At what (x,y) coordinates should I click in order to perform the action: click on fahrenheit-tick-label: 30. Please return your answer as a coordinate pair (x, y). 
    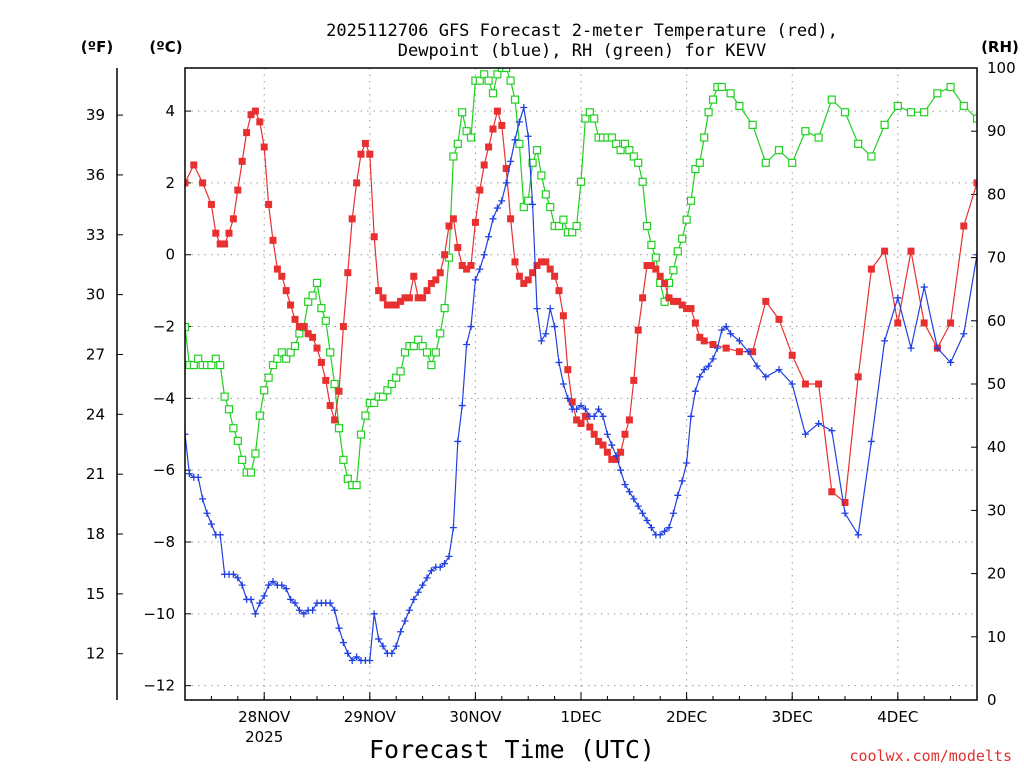
    Looking at the image, I should click on (95, 295).